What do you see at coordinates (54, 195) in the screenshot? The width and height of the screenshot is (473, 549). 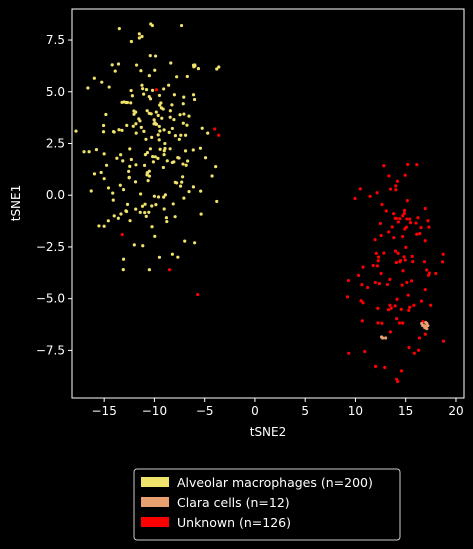 I see `y-axis-ticks: −7.5 −5.0 −2.5 0.0 2.5 5.0 7.5` at bounding box center [54, 195].